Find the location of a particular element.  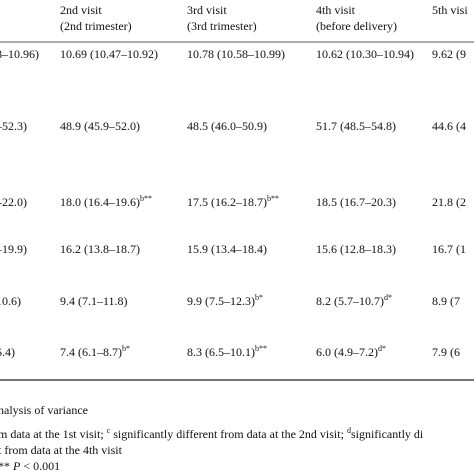

footnote-segment: < 0.001 is located at coordinates (40, 466).